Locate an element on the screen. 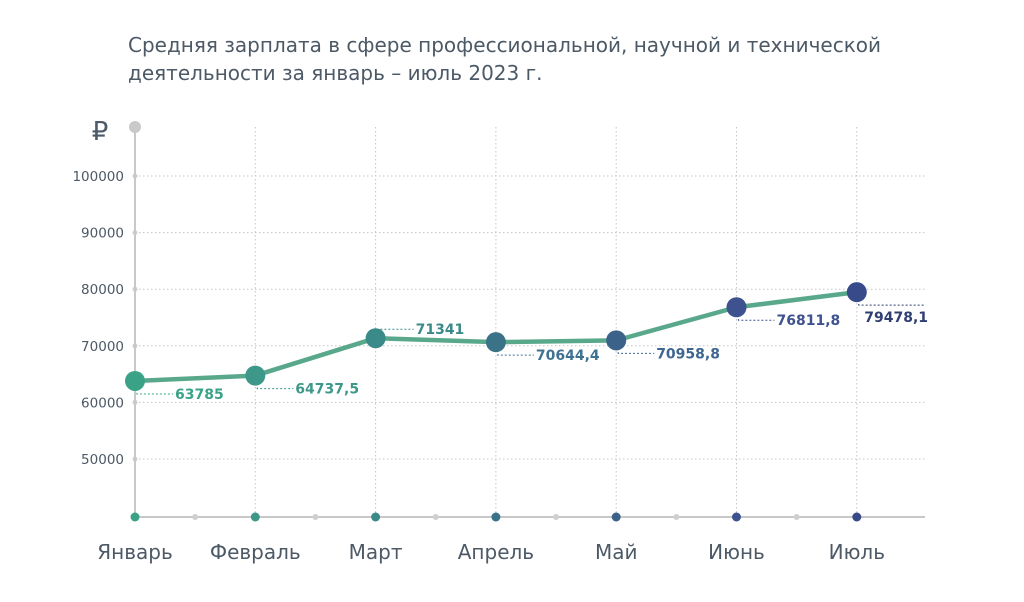 The width and height of the screenshot is (1024, 602). x-tick-label: Июнь is located at coordinates (736, 552).